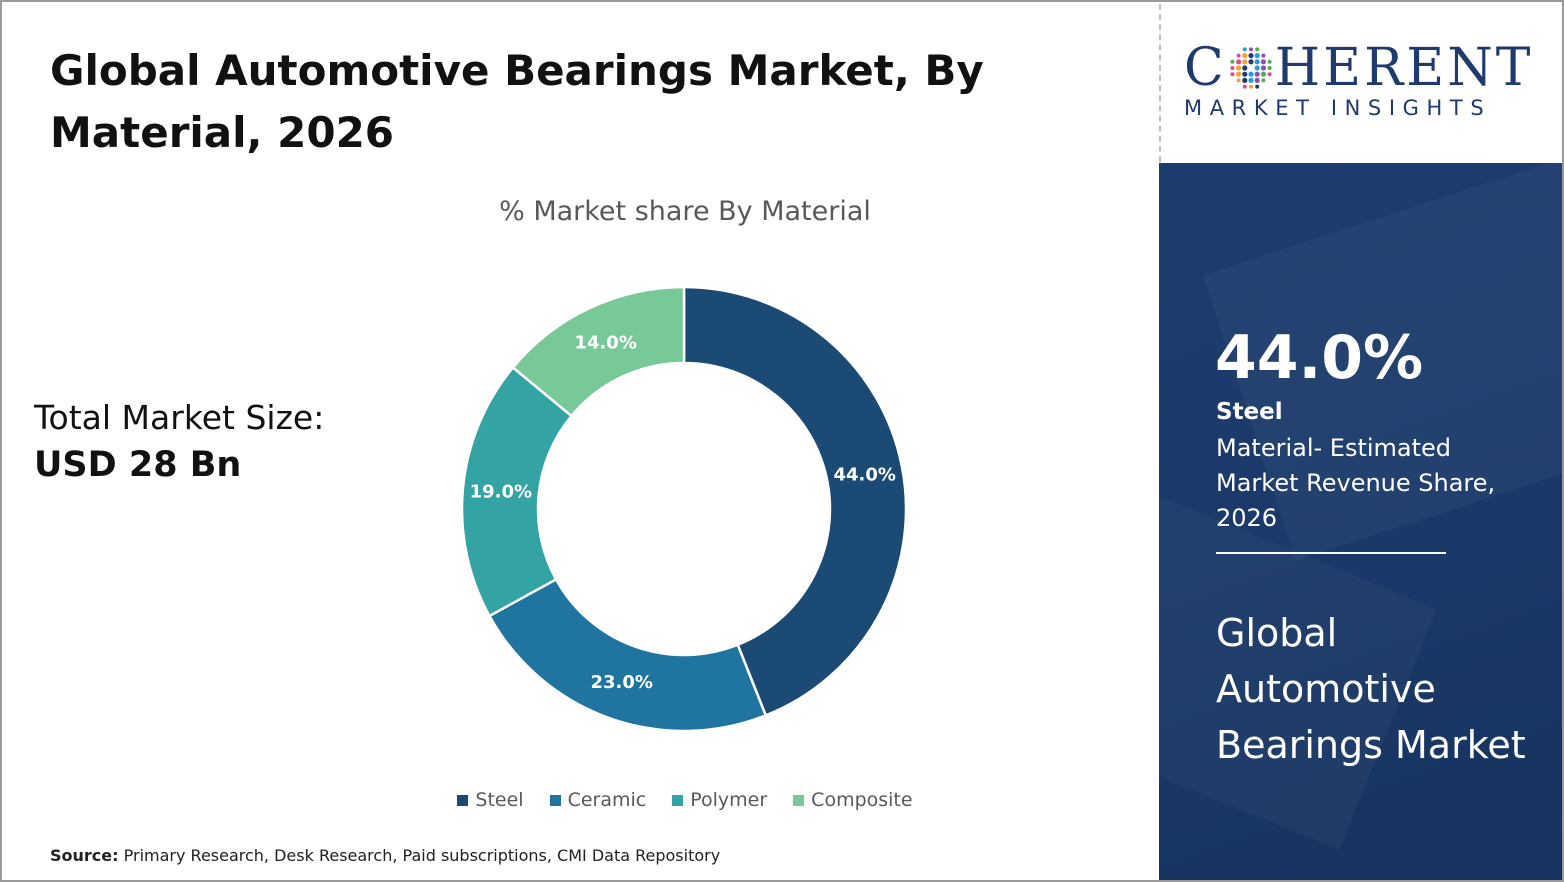 Image resolution: width=1564 pixels, height=882 pixels. Describe the element at coordinates (1319, 358) in the screenshot. I see `highlight-percent: 44.0%` at that location.